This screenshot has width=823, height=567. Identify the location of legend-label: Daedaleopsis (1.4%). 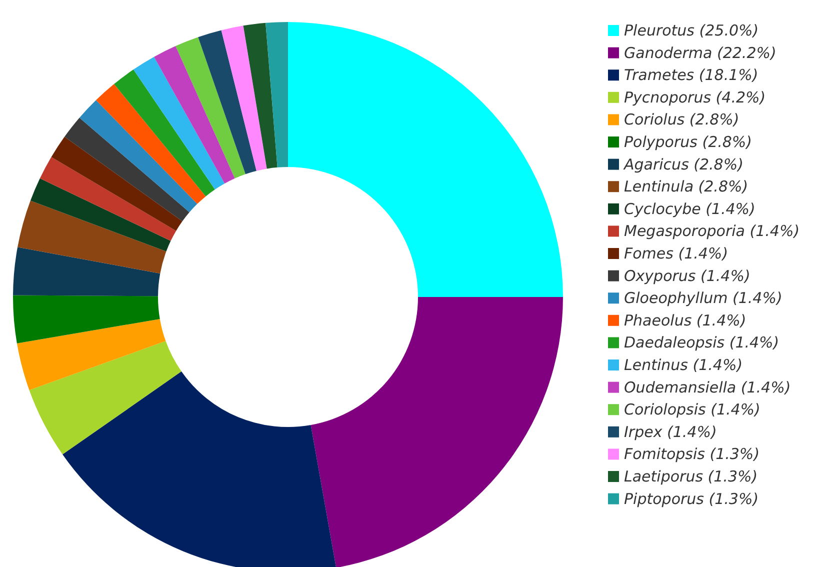
(702, 343).